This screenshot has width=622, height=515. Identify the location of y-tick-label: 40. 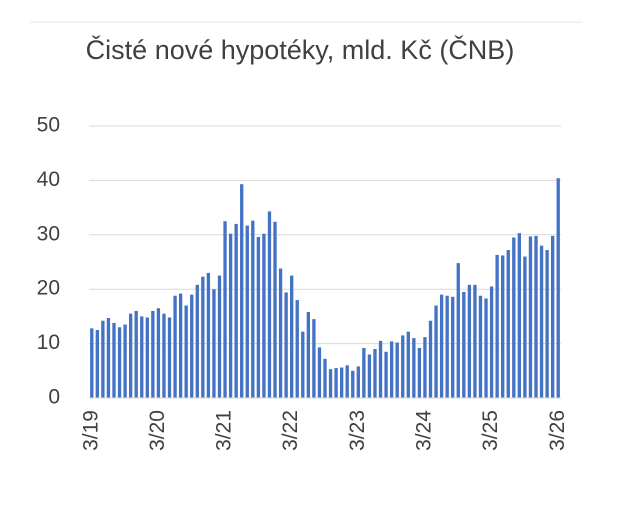
(48, 179).